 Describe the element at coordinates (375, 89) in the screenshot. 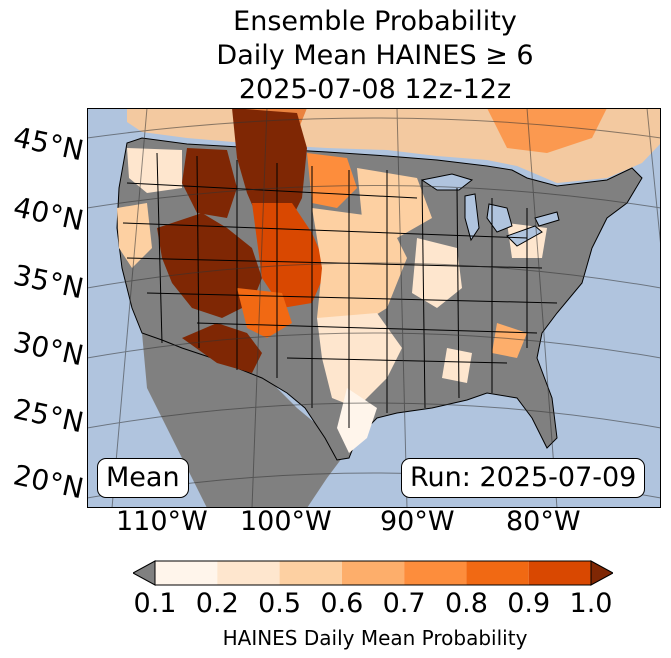

I see `map-title-line-3: 2025-07-08 12z-12z` at that location.